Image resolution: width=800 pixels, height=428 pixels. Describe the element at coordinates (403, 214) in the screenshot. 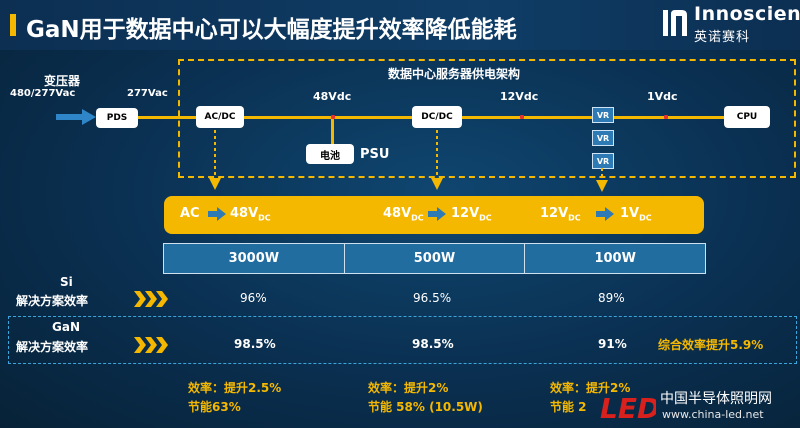

I see `conv-2-from: 48VDC` at that location.